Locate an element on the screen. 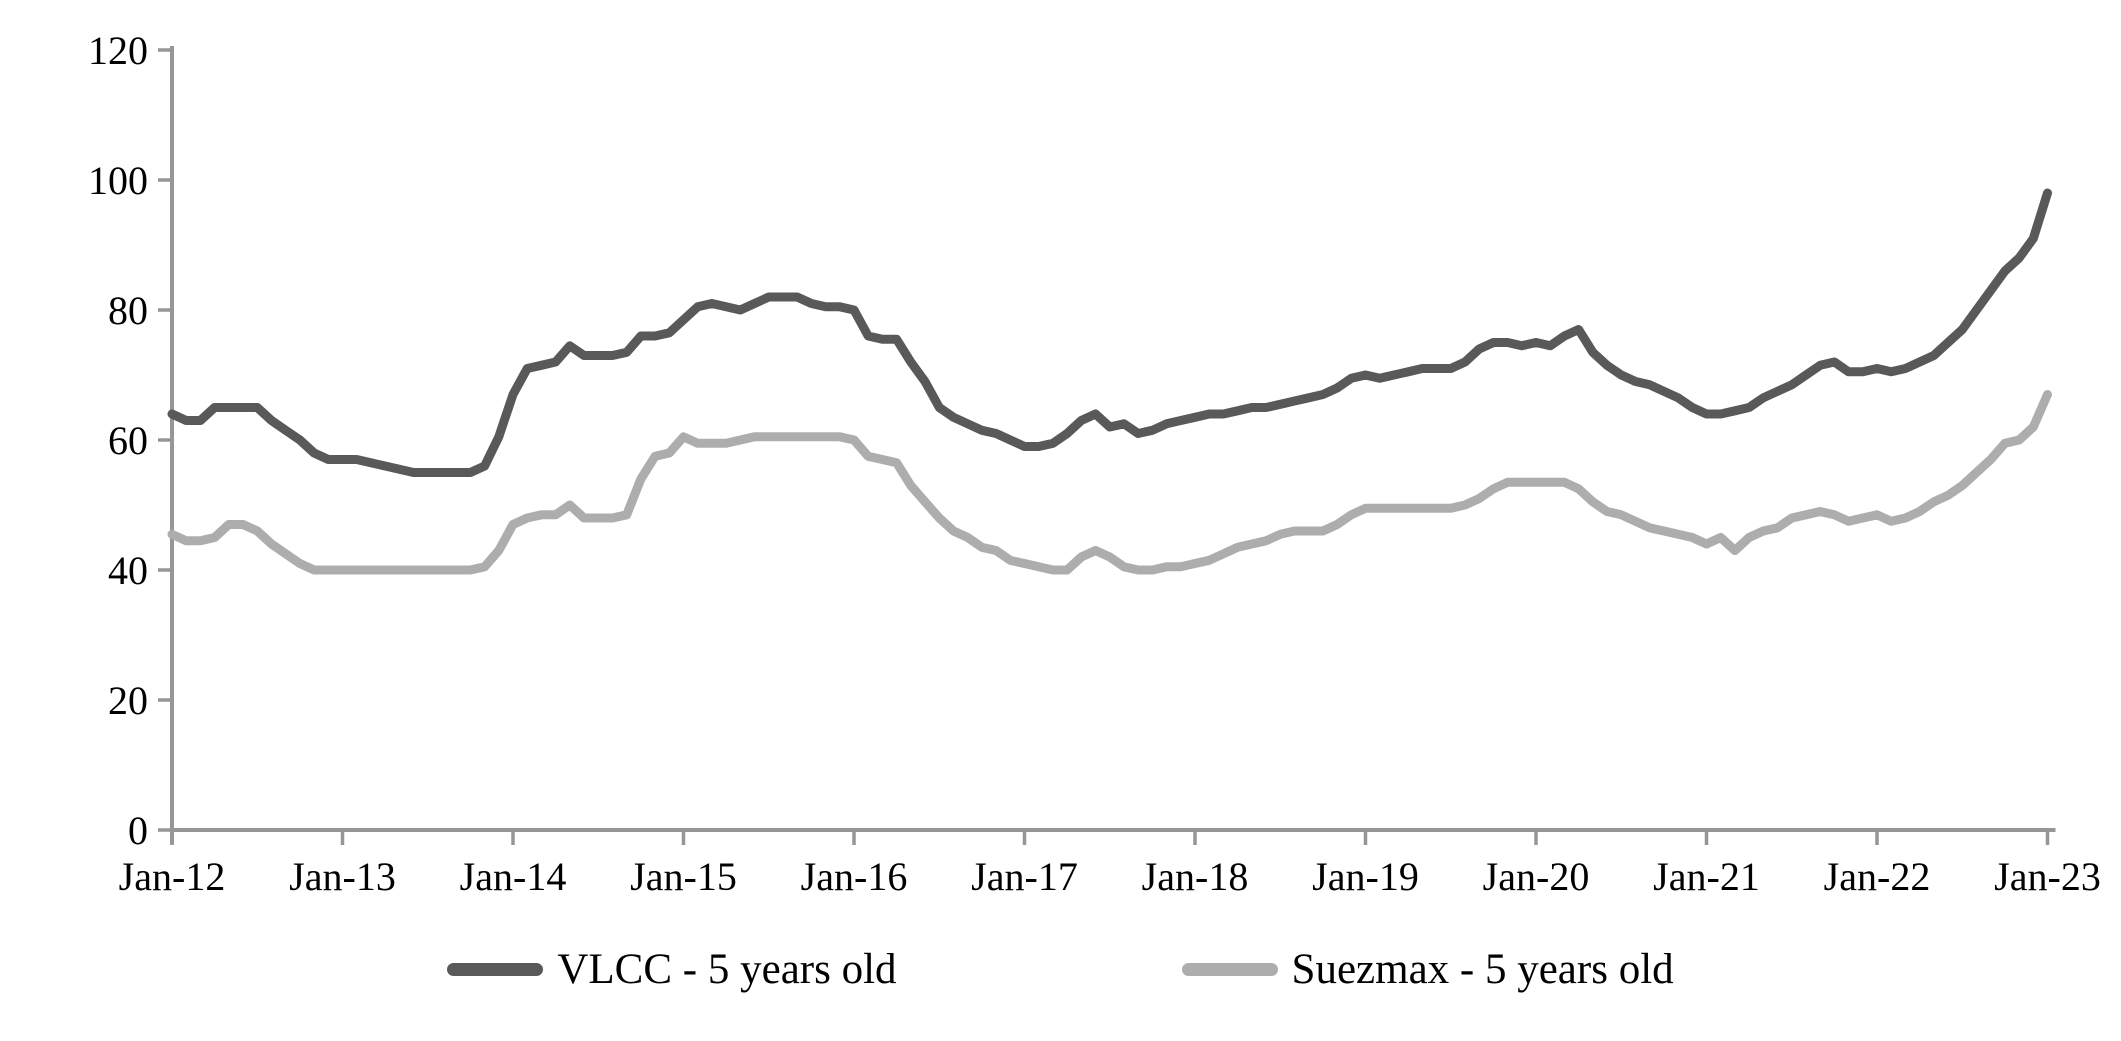 This screenshot has width=2121, height=1041. x-tick-label-Jan-18: Jan-18 is located at coordinates (1195, 876).